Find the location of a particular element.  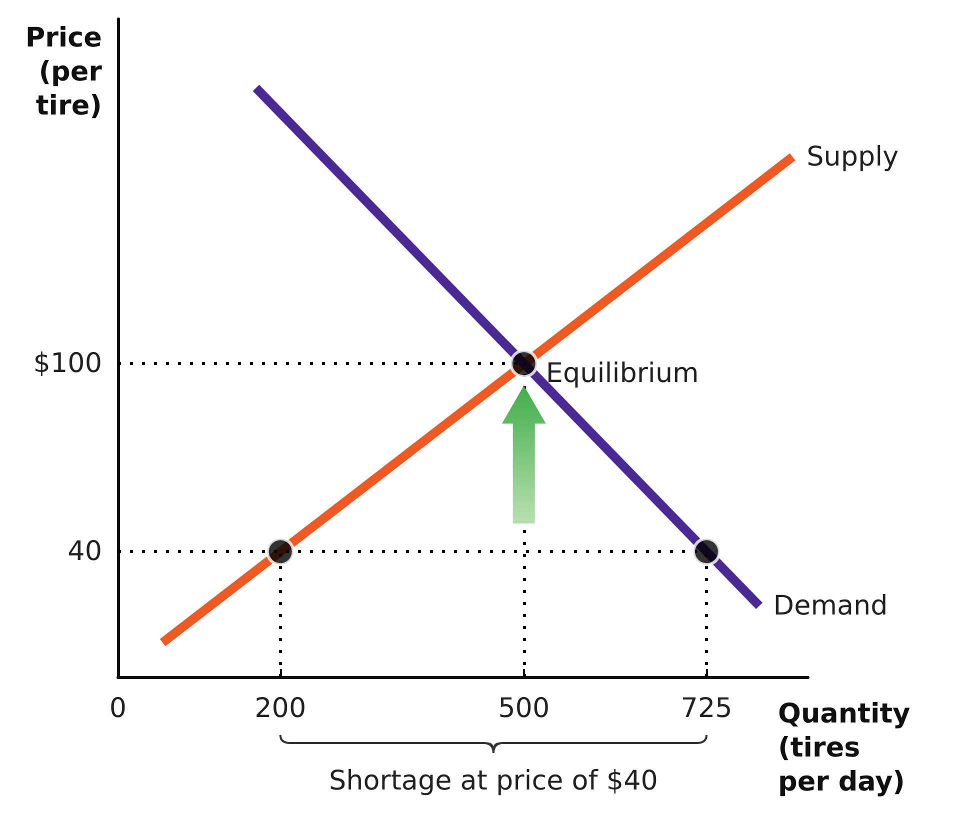

x-tick-label: 200 is located at coordinates (280, 708).